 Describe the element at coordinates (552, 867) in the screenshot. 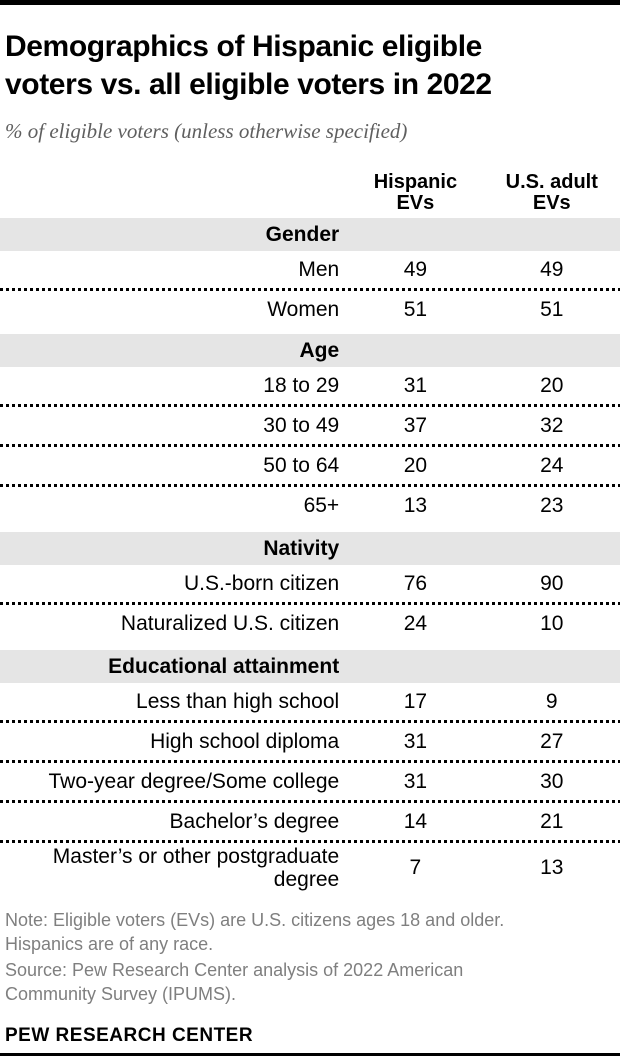

I see `us-adult-ev-value: 13` at that location.